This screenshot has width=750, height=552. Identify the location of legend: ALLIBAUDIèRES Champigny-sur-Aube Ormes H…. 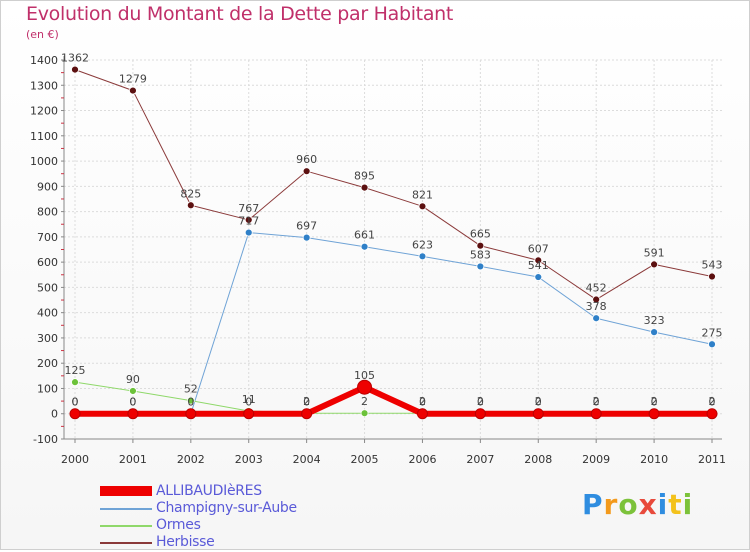
(230, 517).